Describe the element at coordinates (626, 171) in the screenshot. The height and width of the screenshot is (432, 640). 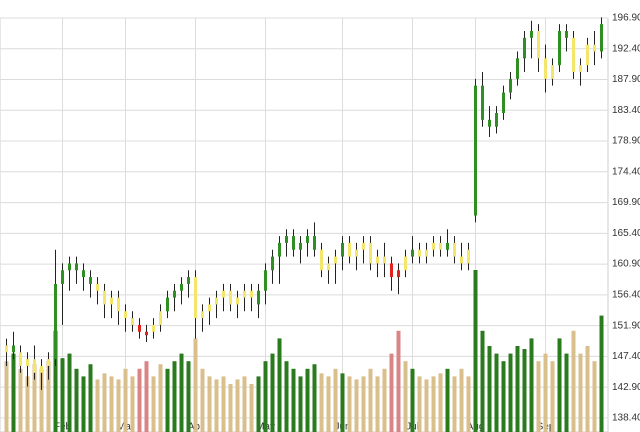
I see `y-tick-label: 174.40` at that location.